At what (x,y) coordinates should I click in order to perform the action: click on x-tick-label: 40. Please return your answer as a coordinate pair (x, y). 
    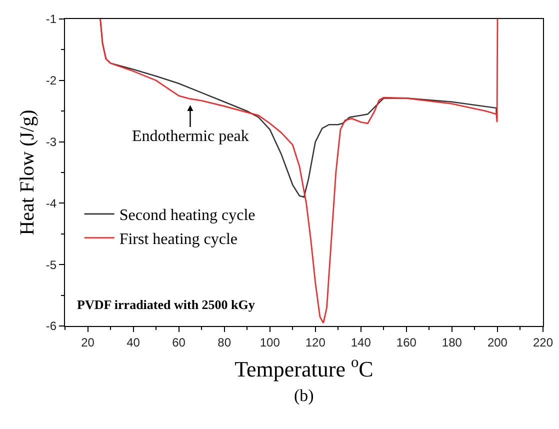
    Looking at the image, I should click on (133, 342).